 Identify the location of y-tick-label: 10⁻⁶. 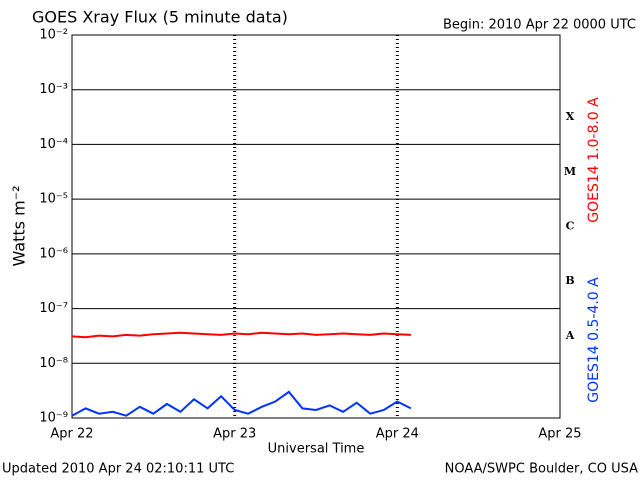
(53, 253).